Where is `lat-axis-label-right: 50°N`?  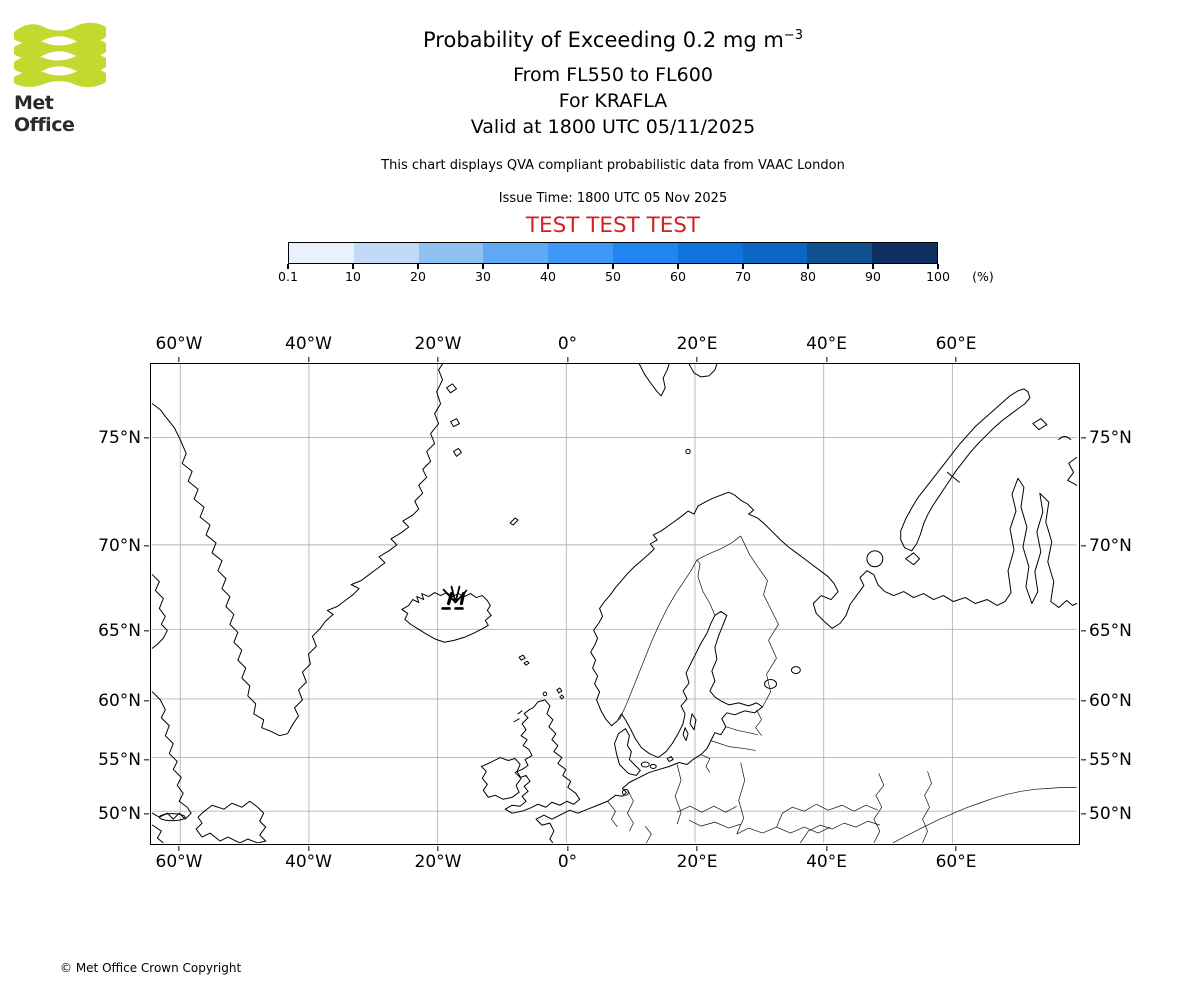
lat-axis-label-right: 50°N is located at coordinates (1110, 814).